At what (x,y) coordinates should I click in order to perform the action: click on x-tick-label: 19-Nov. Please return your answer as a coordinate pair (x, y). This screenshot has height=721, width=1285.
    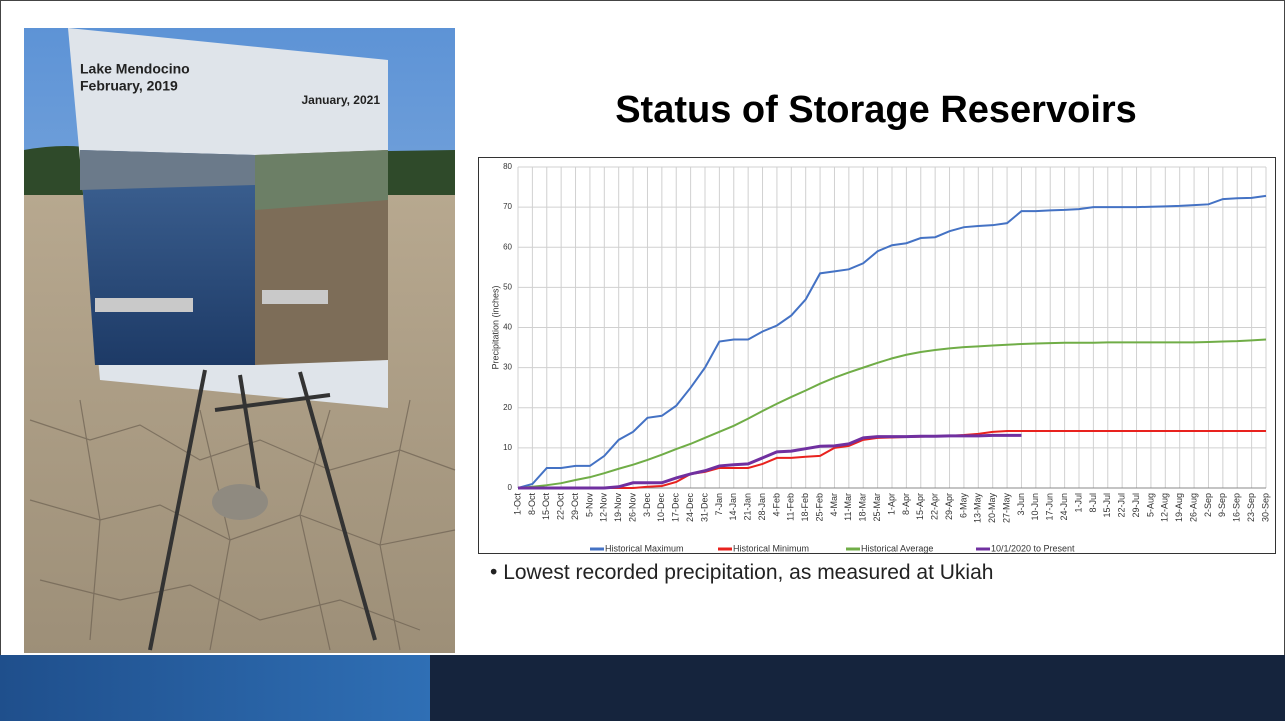
    Looking at the image, I should click on (618, 508).